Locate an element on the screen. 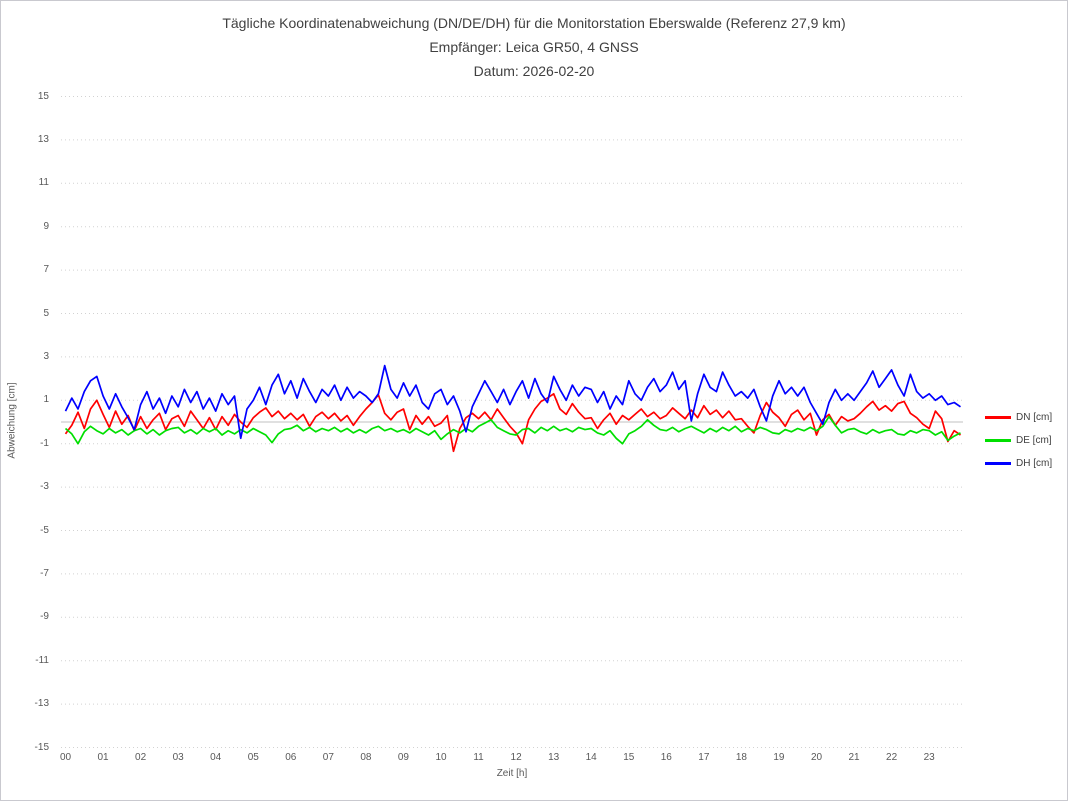 The height and width of the screenshot is (801, 1068). chart-subtitle-date: Datum: 2026-02-20 is located at coordinates (534, 71).